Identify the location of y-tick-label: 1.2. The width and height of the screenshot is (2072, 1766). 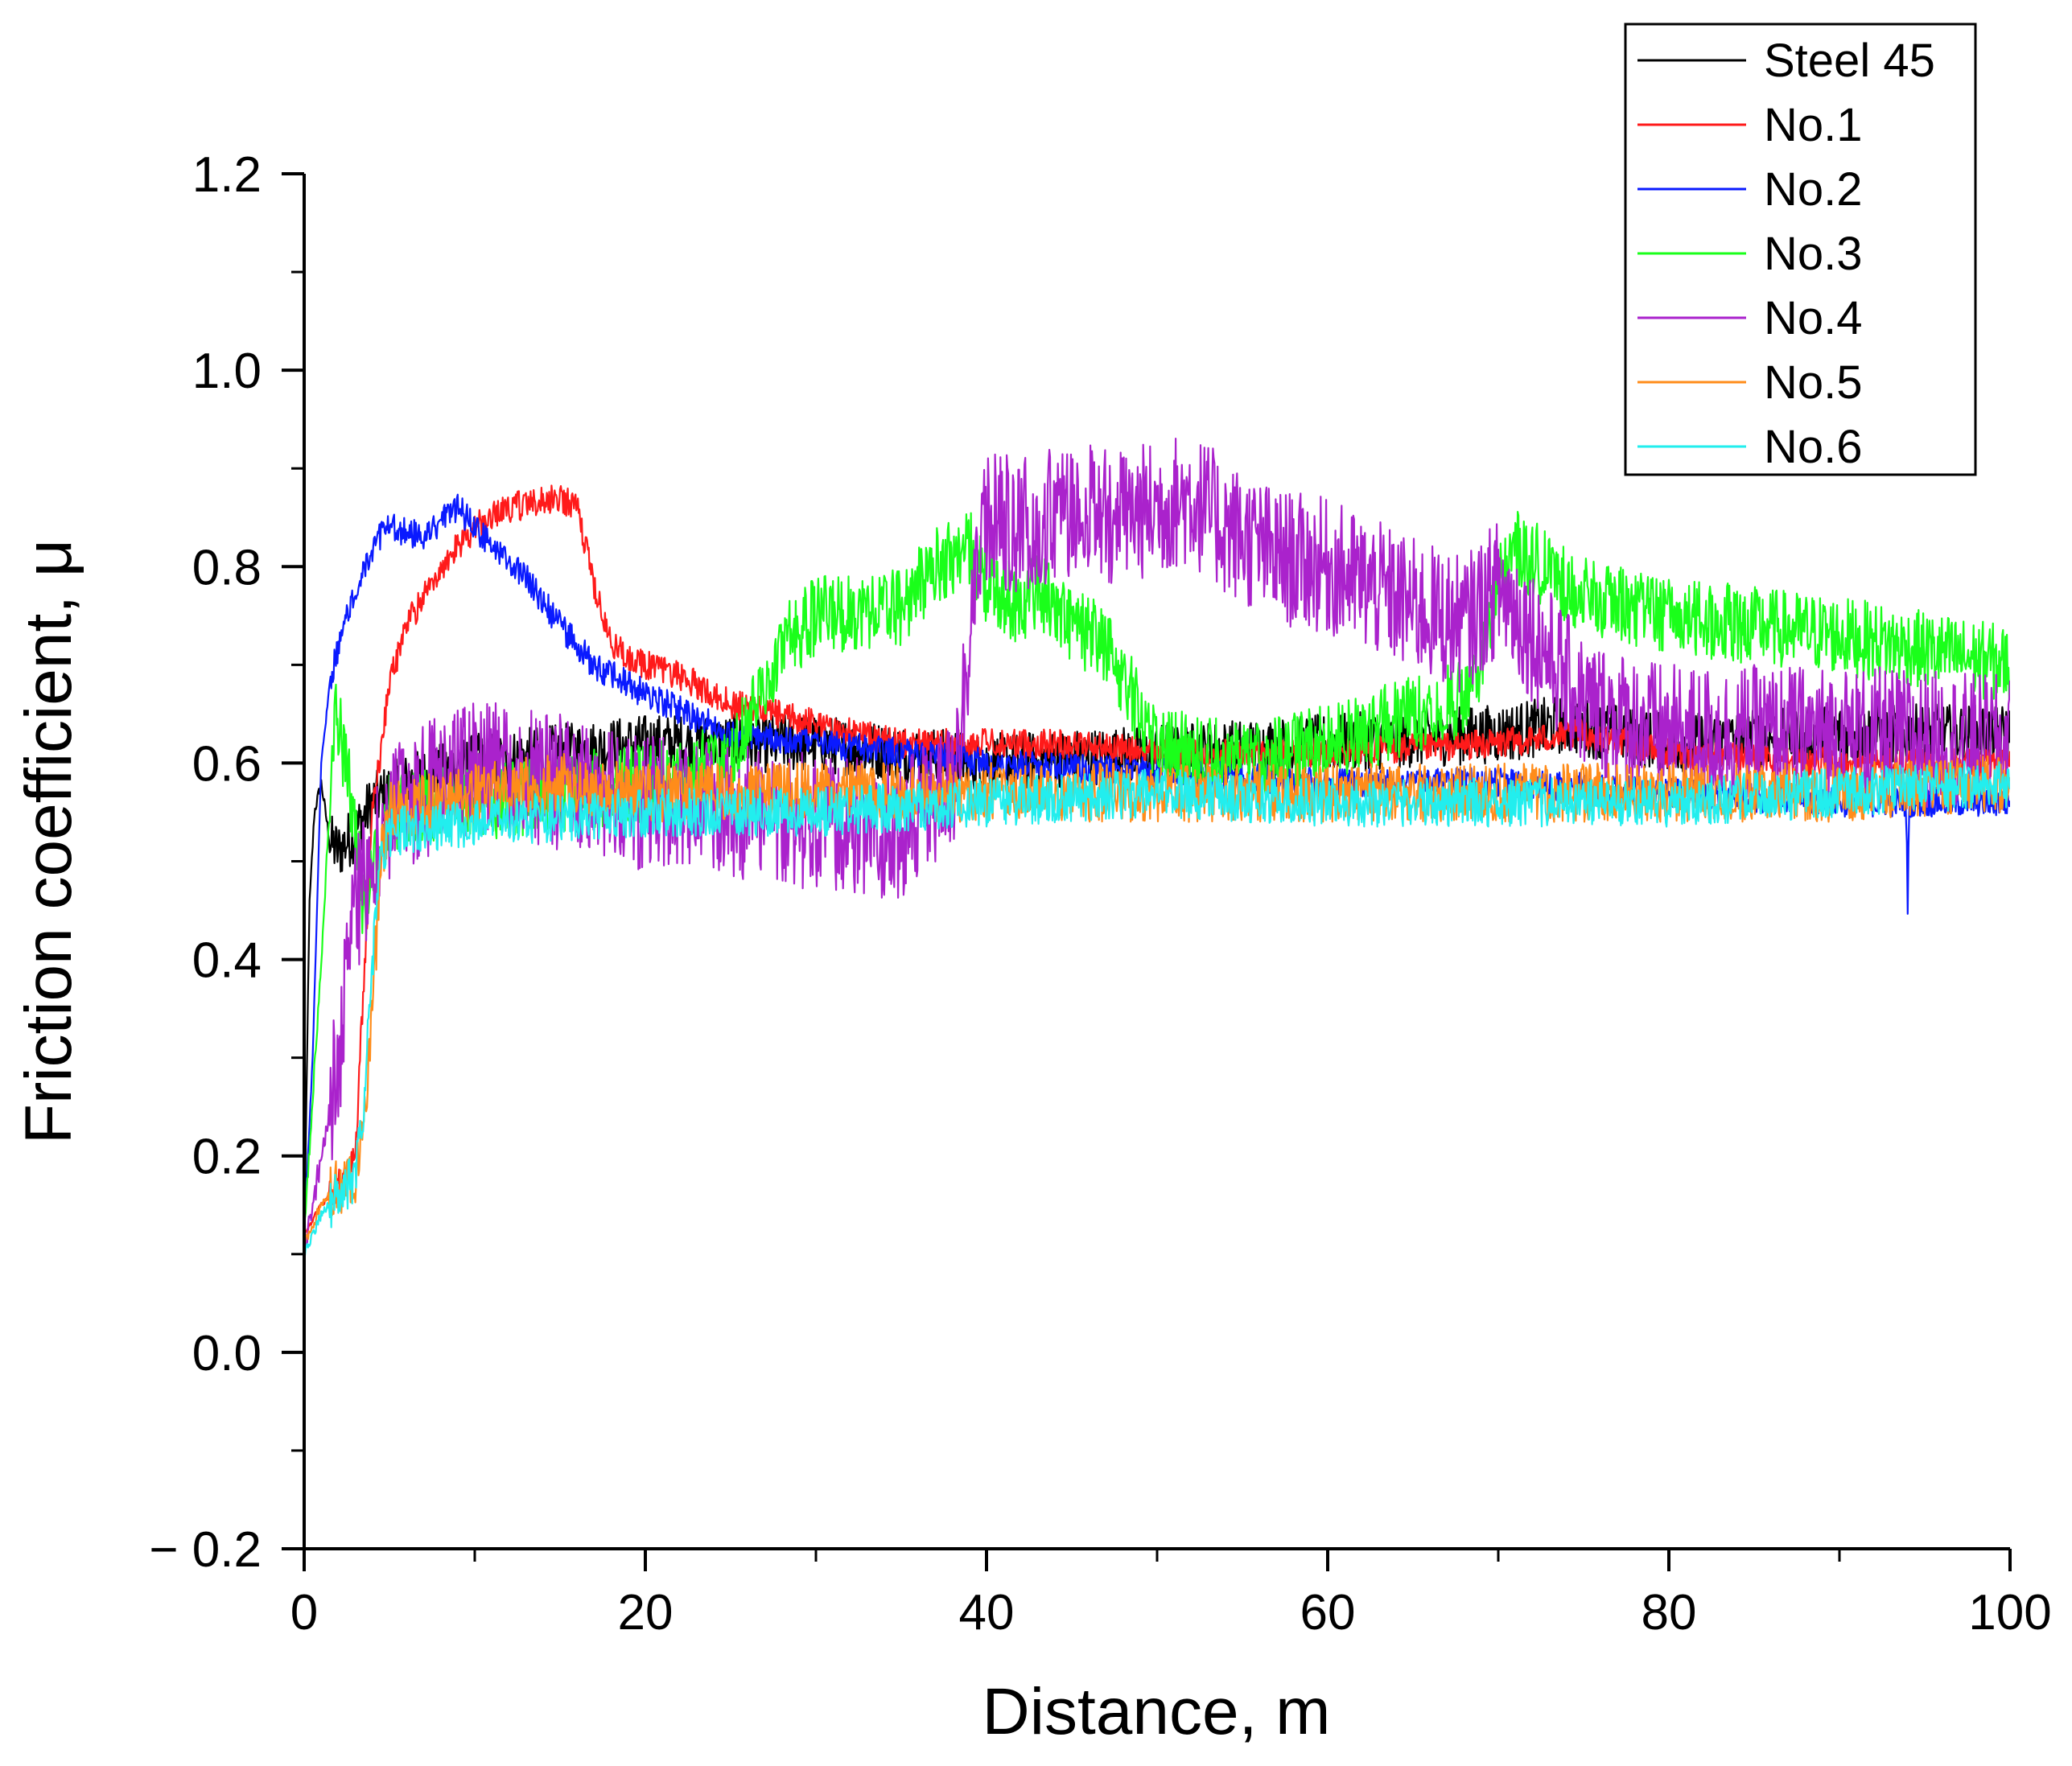
(227, 175).